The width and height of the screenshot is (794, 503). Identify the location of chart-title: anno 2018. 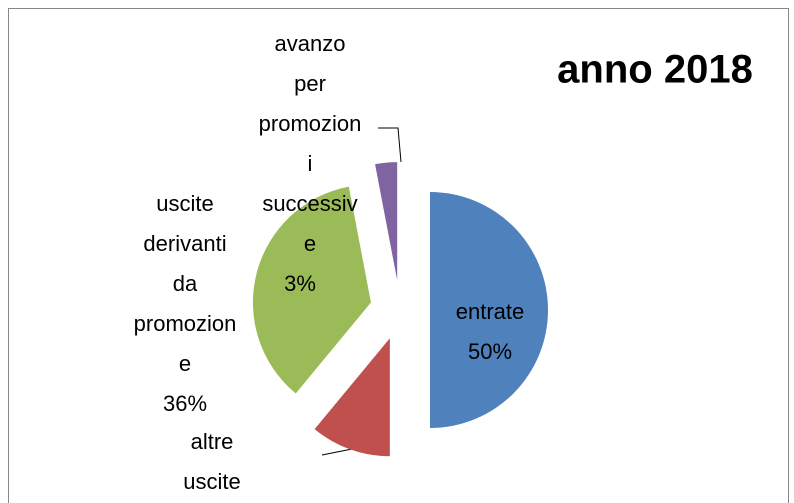
(655, 70).